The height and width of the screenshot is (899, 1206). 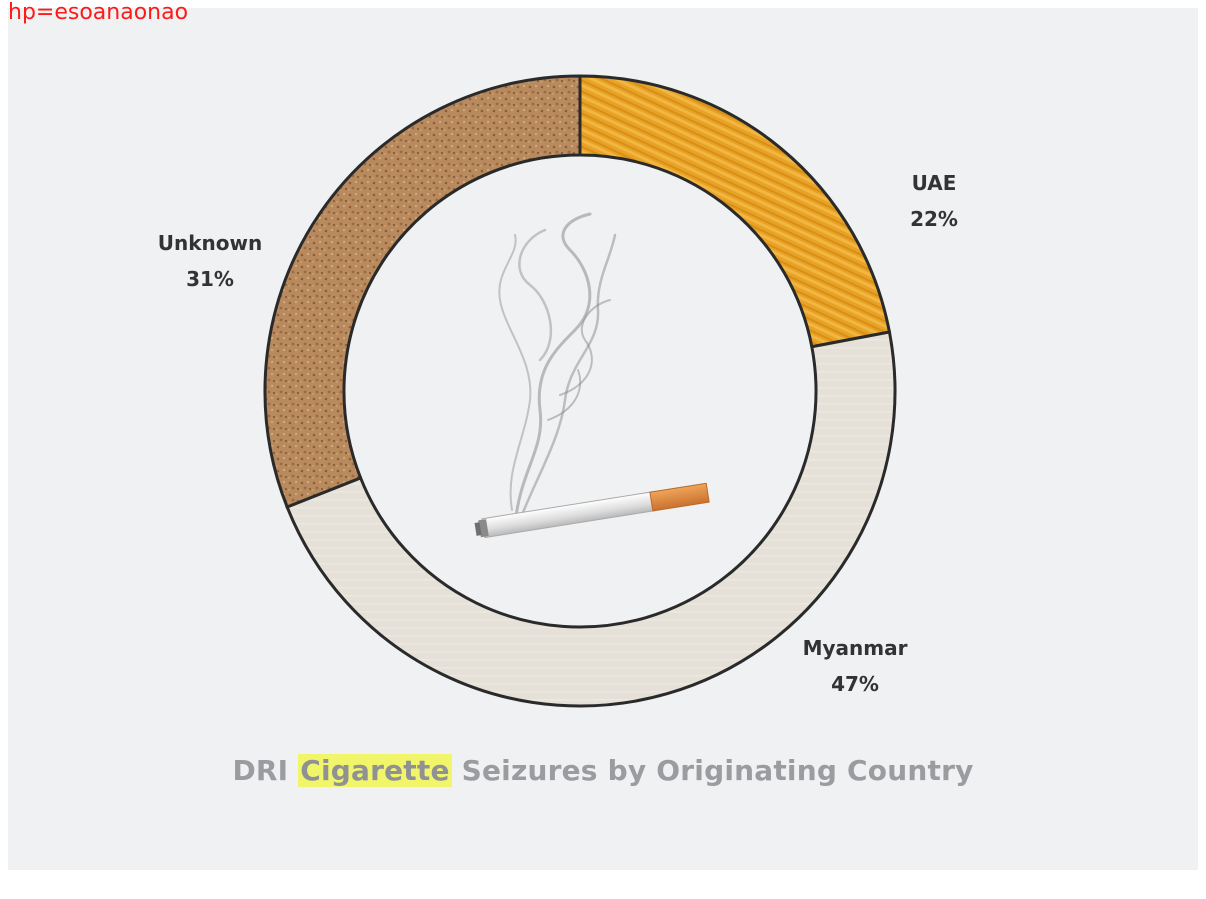 What do you see at coordinates (98, 12) in the screenshot?
I see `top-caption: hp=esoanaonao` at bounding box center [98, 12].